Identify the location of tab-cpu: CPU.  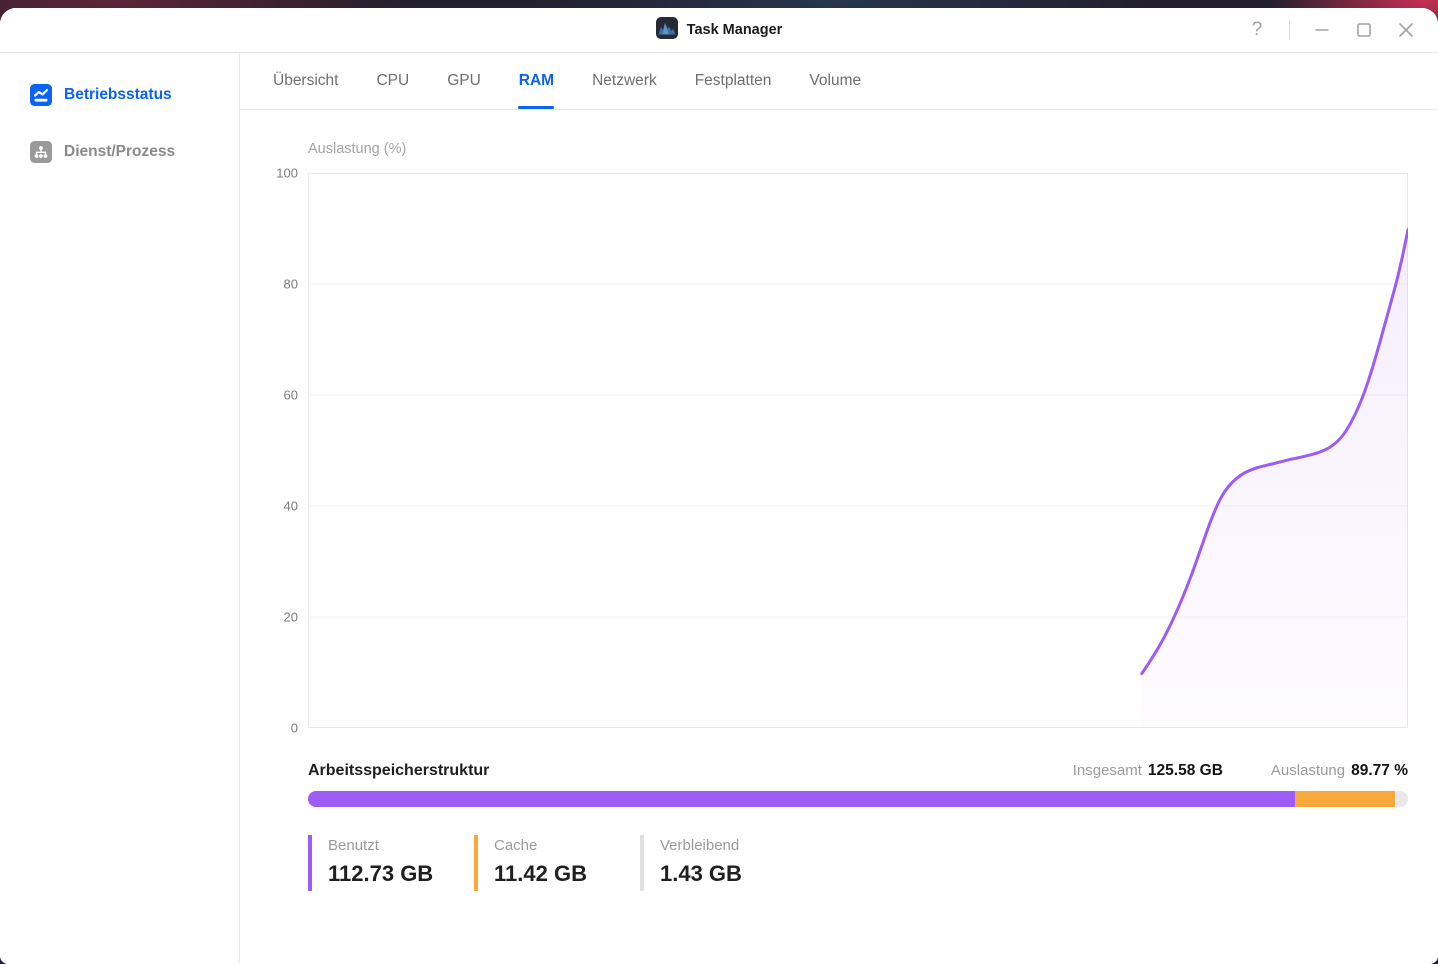
(392, 81).